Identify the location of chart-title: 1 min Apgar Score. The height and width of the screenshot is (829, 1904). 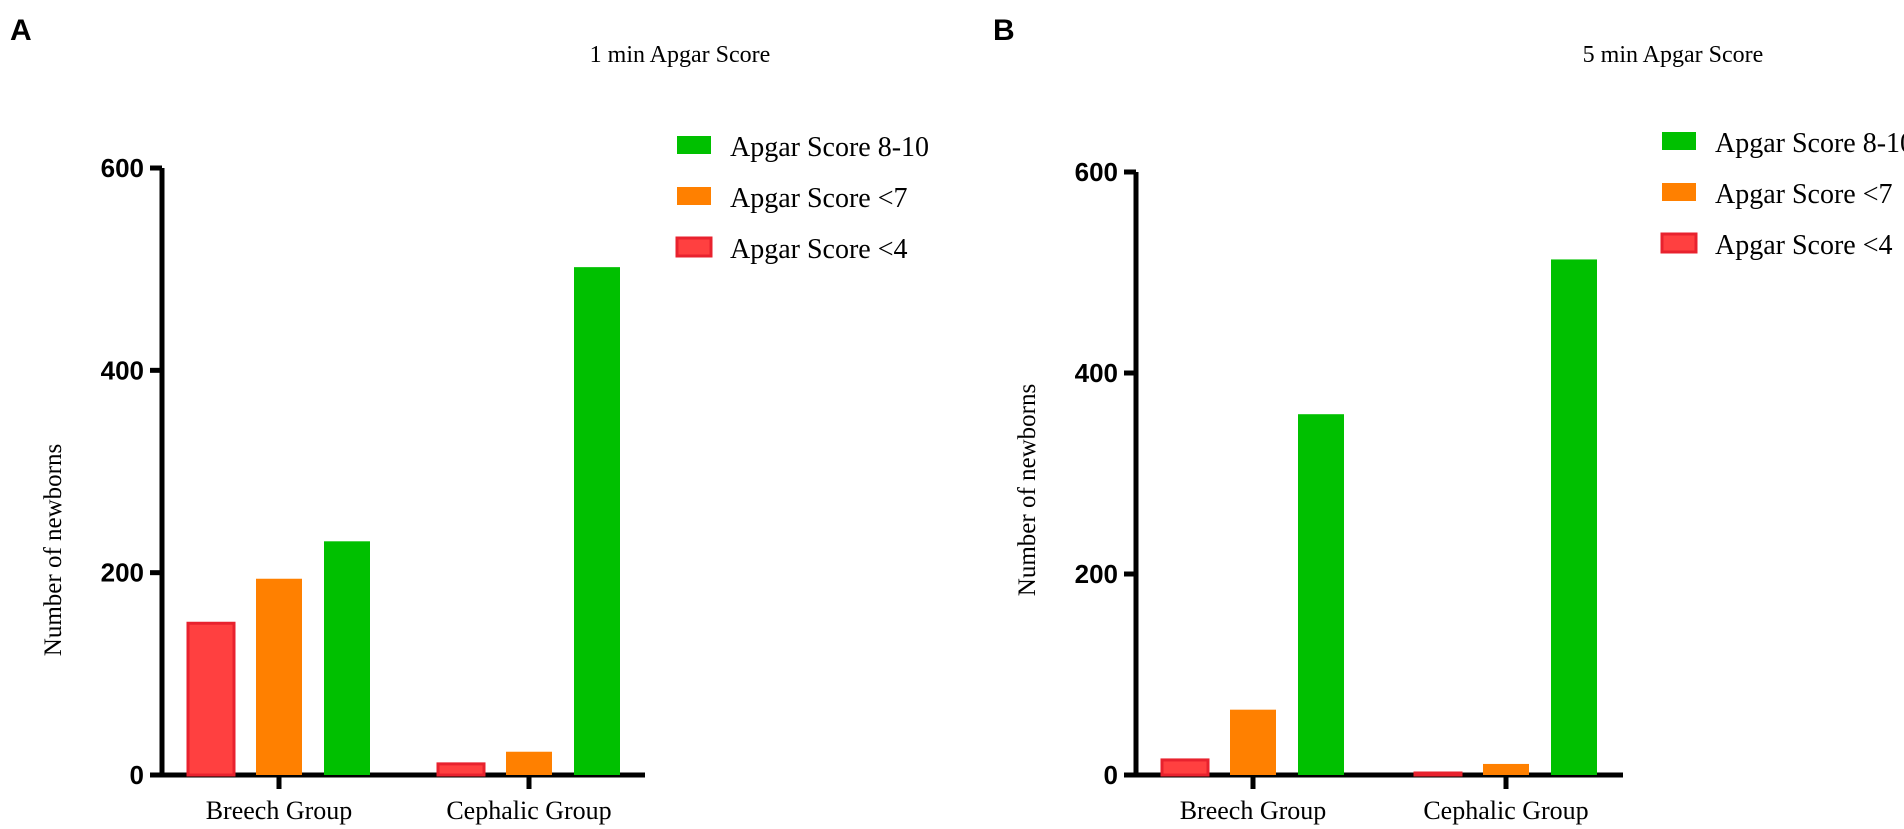
(680, 55).